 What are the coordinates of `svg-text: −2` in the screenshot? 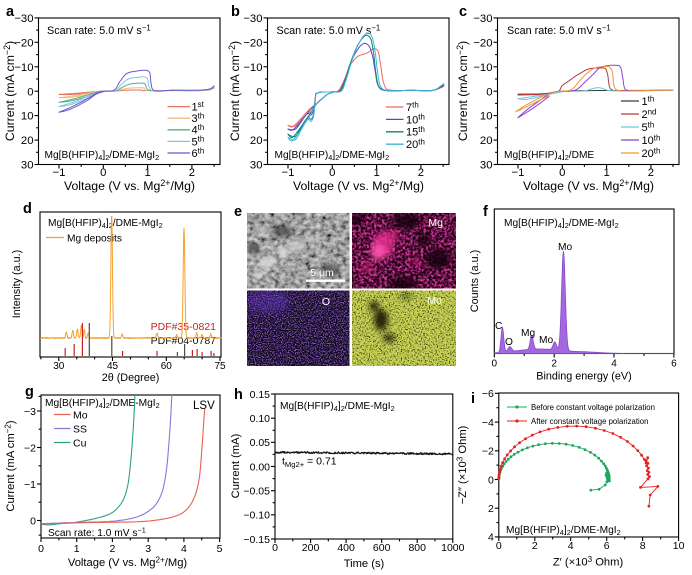 It's located at (30, 448).